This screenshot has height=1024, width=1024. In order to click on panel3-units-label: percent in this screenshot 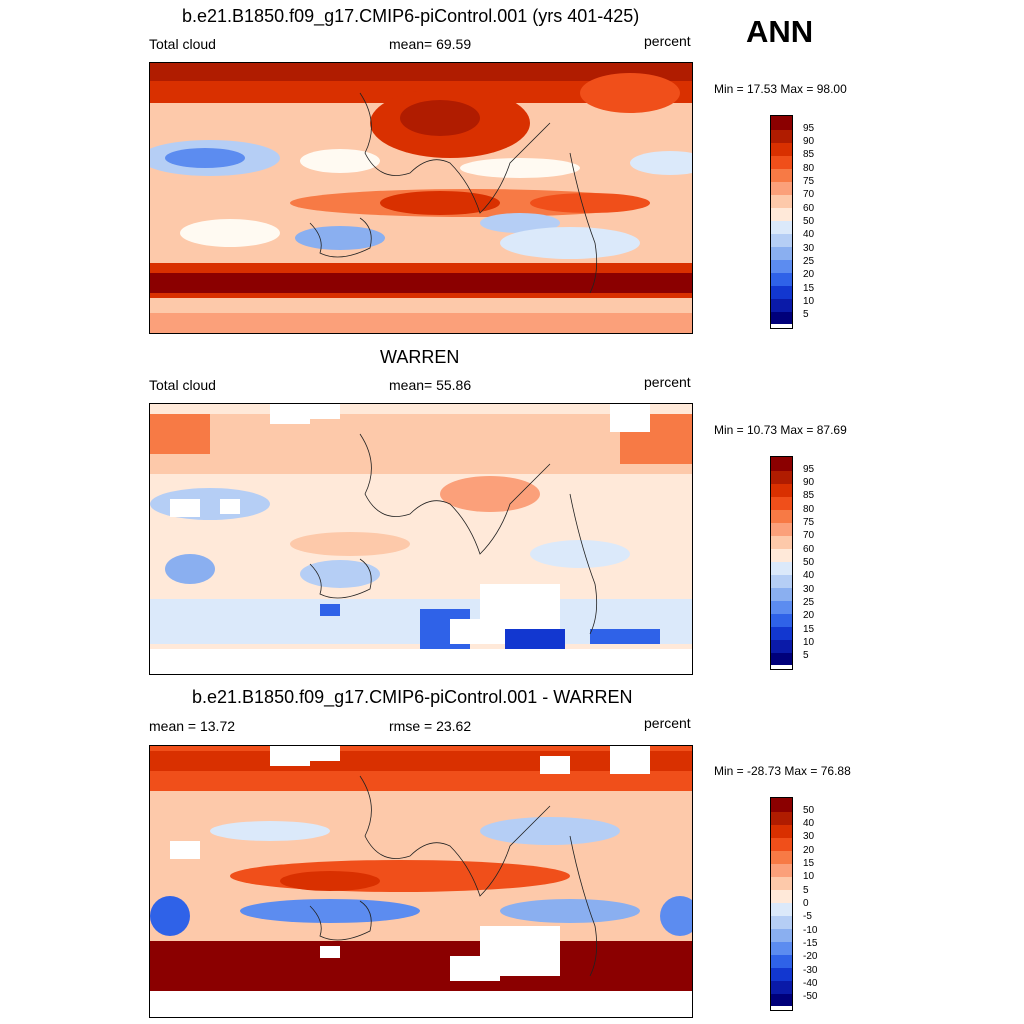, I will do `click(667, 723)`.